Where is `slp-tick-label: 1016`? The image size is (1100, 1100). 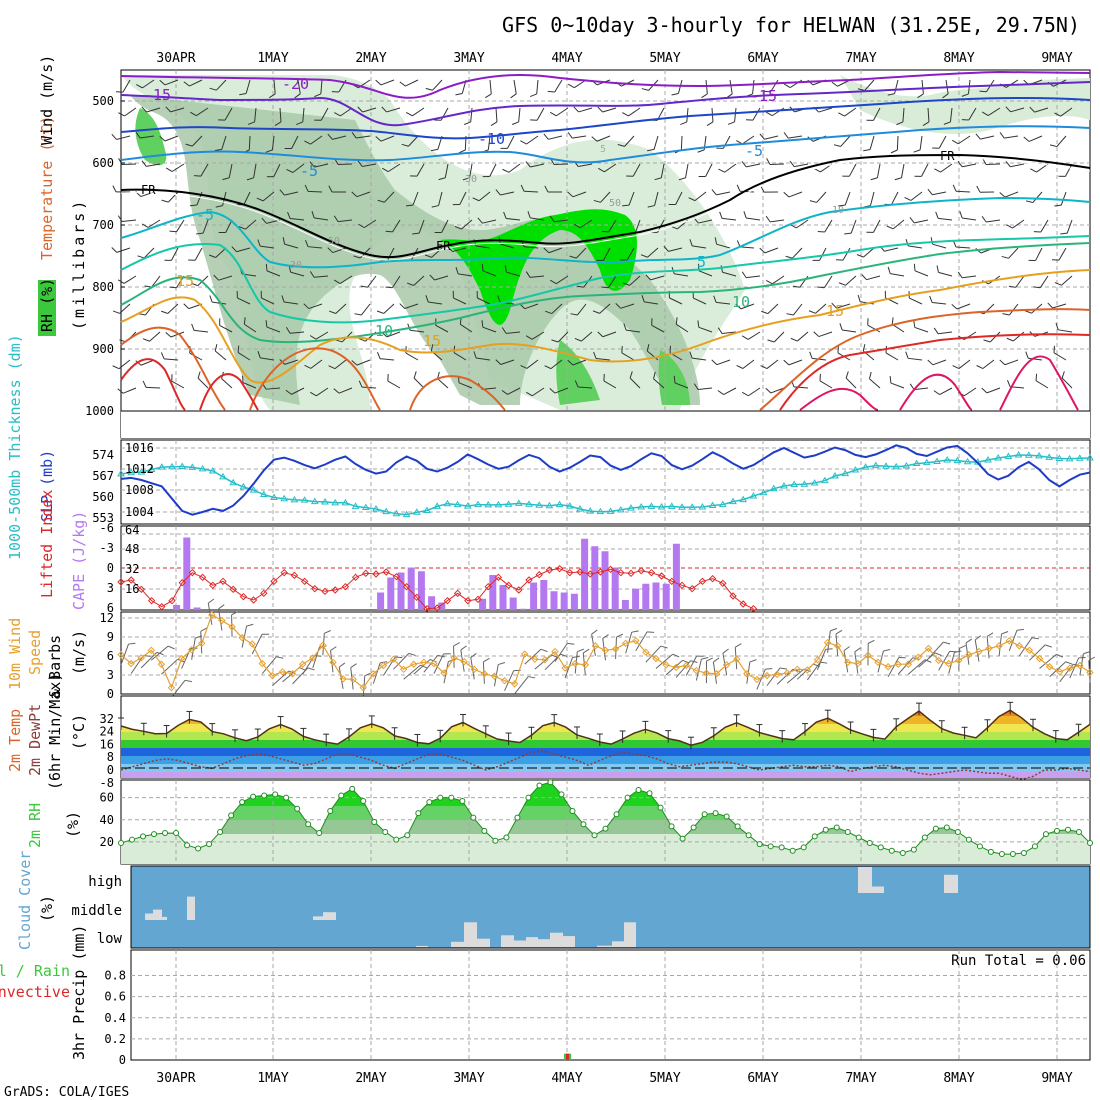
slp-tick-label: 1016 is located at coordinates (139, 448).